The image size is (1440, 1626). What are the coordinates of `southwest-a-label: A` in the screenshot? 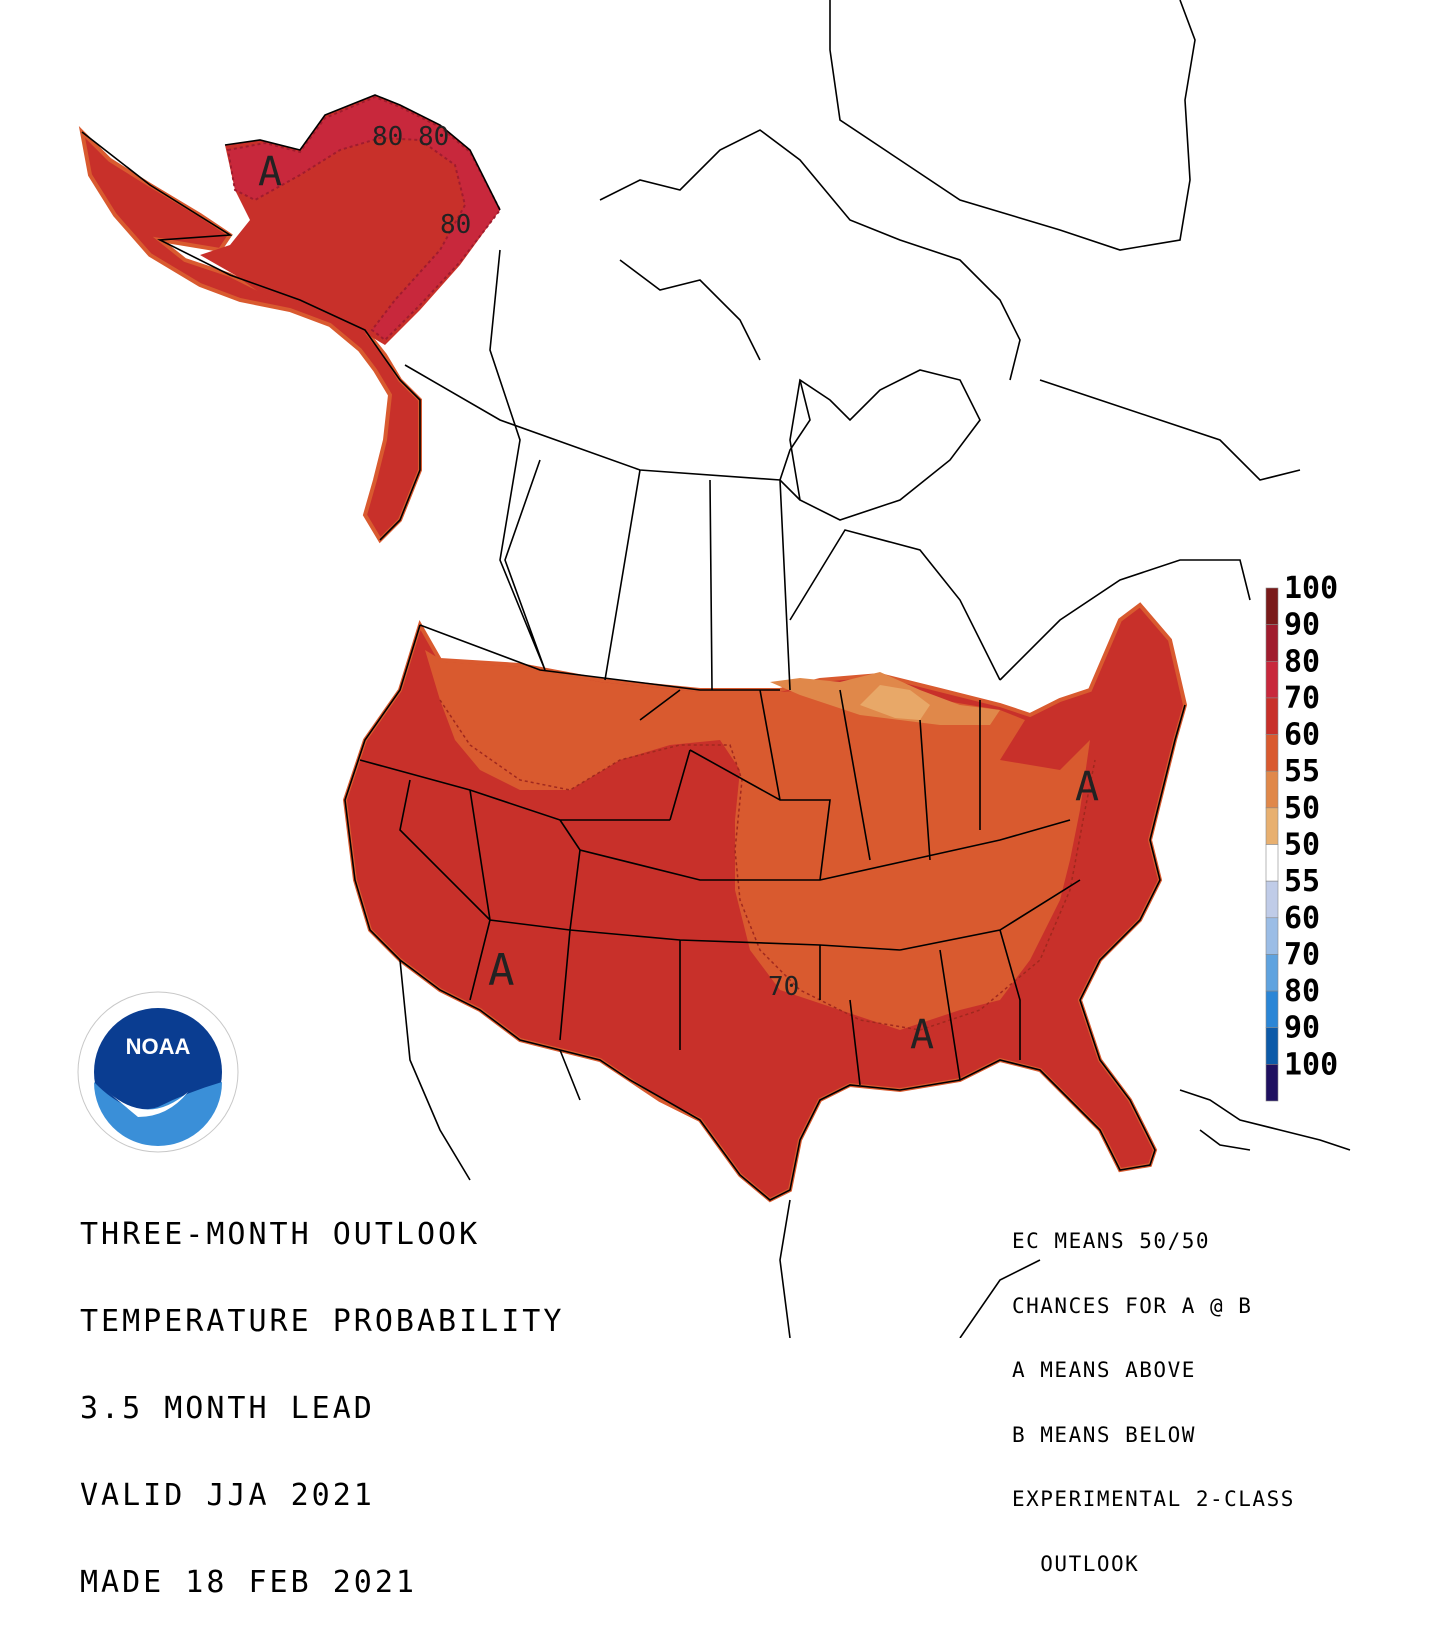 It's located at (501, 970).